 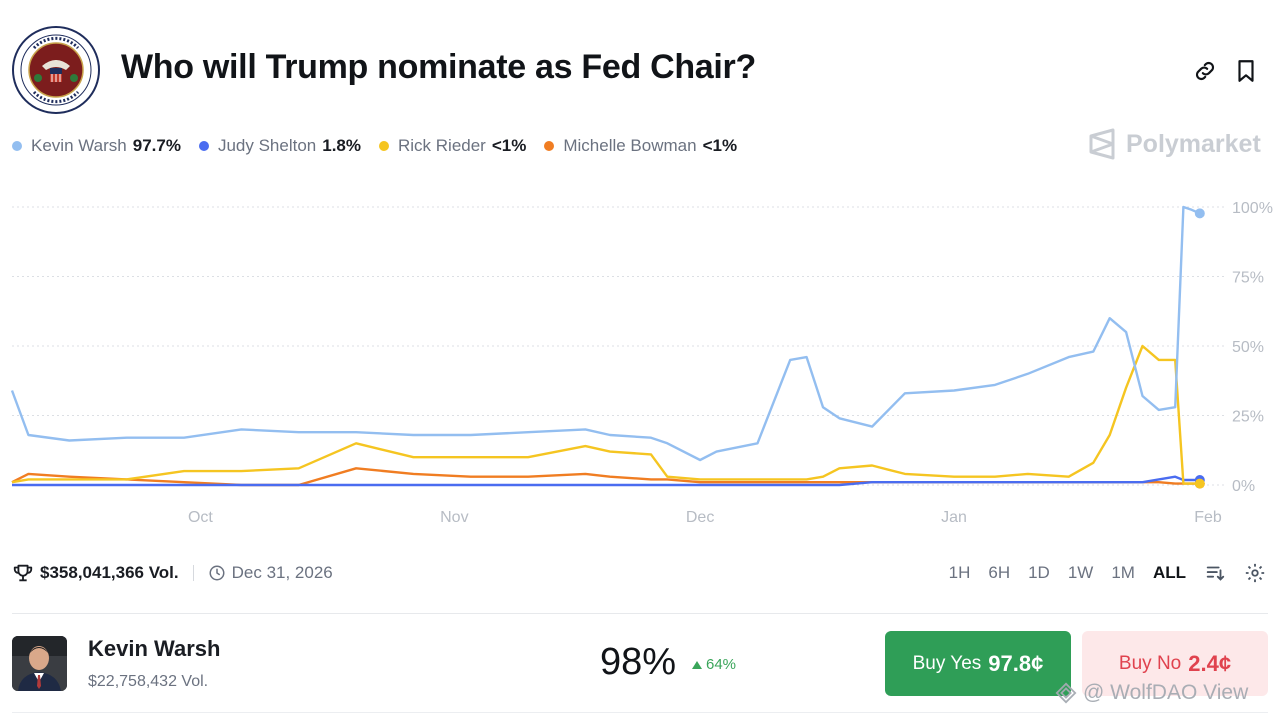 What do you see at coordinates (1199, 213) in the screenshot?
I see `series-end-point-kevin-warsh` at bounding box center [1199, 213].